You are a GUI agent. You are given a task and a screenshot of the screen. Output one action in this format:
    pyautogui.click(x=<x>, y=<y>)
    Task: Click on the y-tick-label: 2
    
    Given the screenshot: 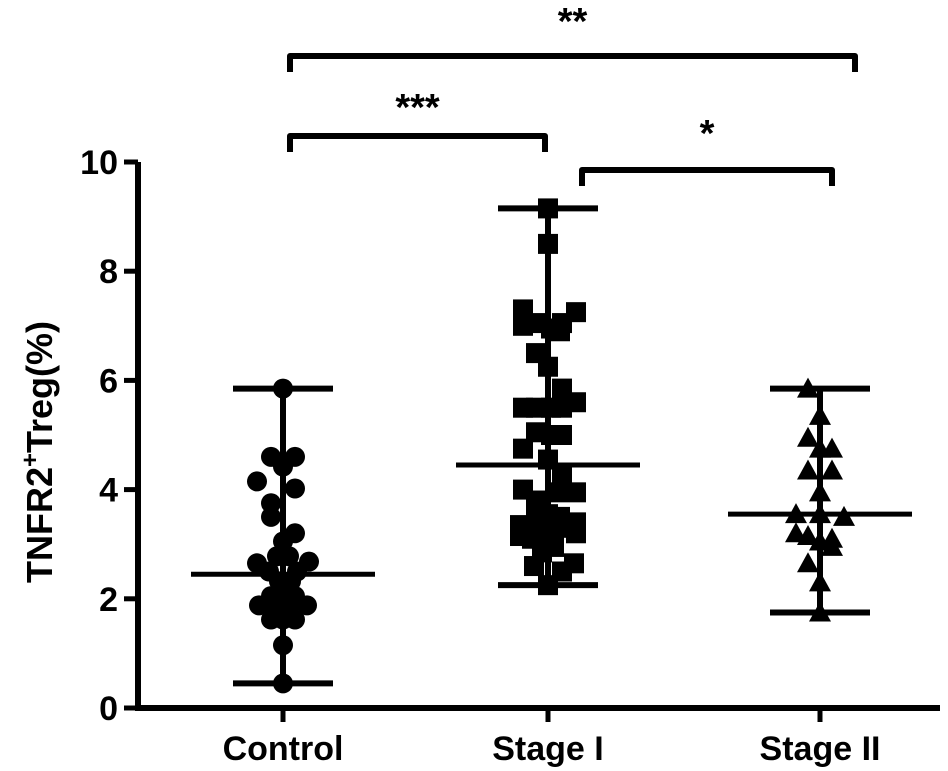 What is the action you would take?
    pyautogui.click(x=108, y=600)
    